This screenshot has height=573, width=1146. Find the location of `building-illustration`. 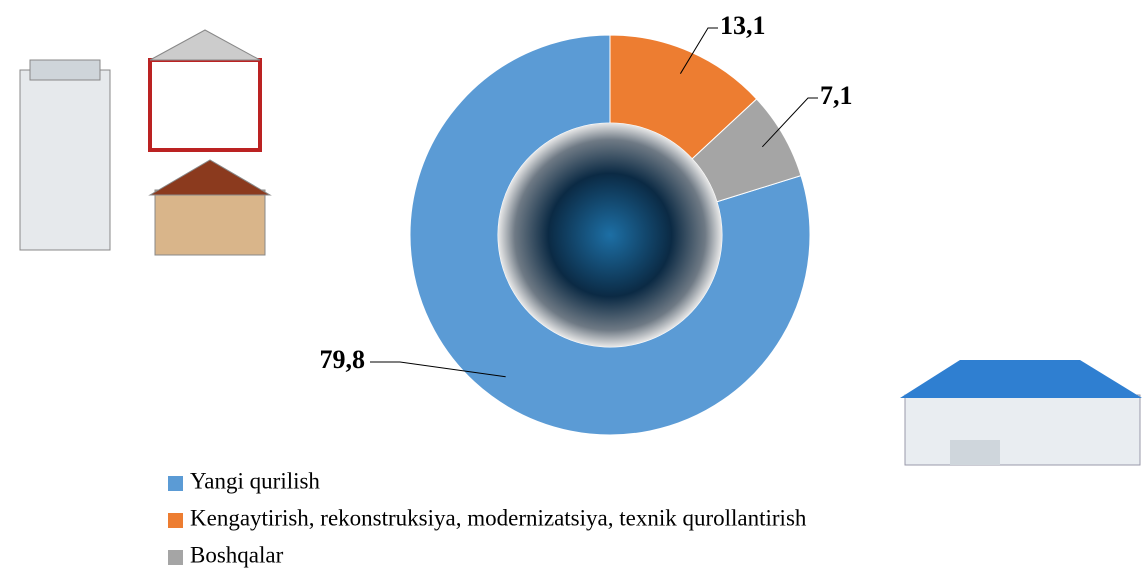

building-illustration is located at coordinates (145, 142).